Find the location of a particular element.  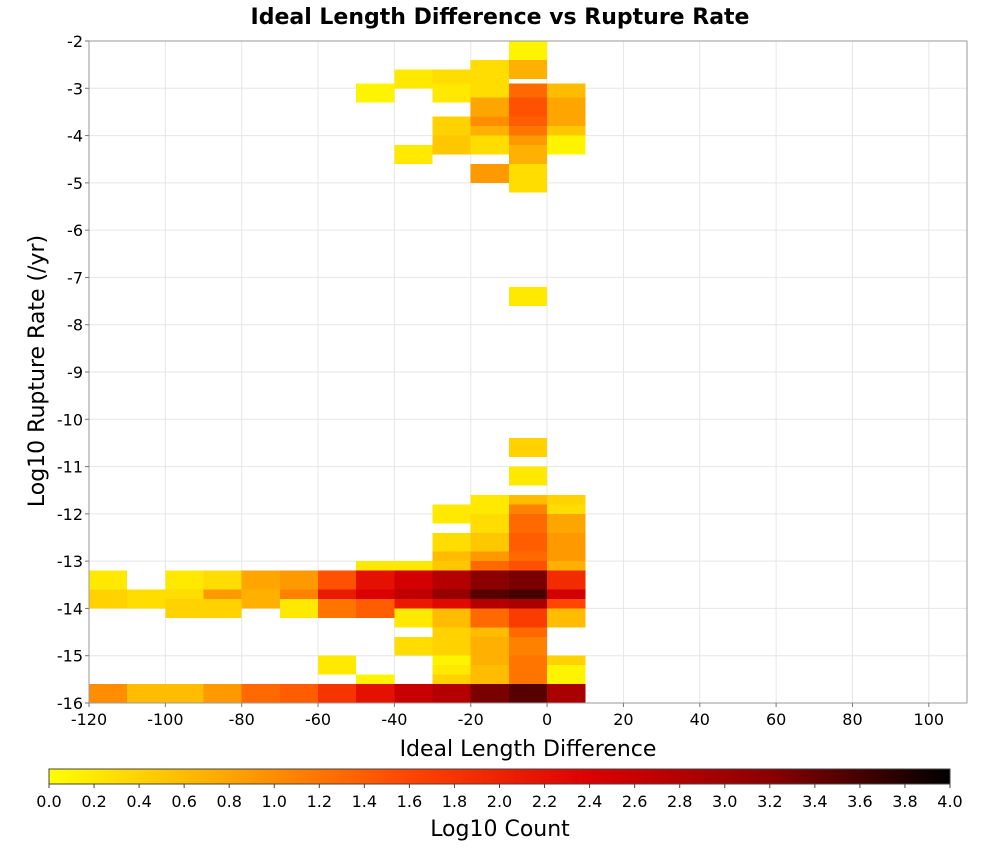

y-tick-label: -15 is located at coordinates (70, 656).